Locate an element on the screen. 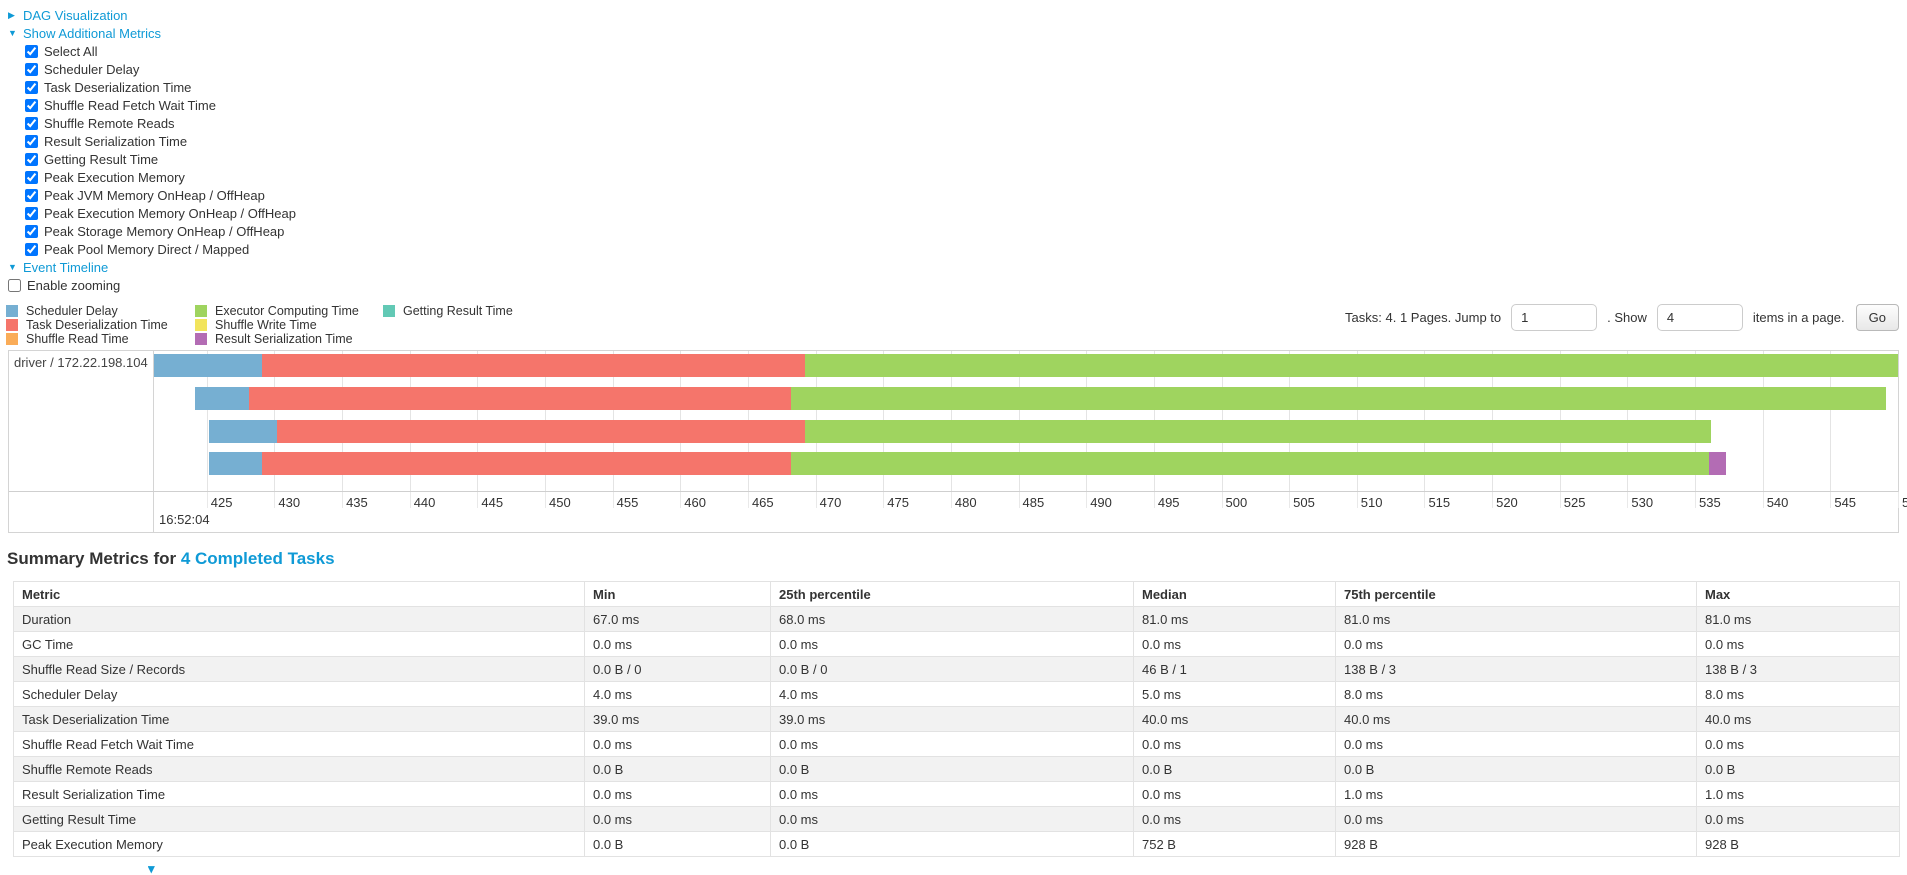 Image resolution: width=1907 pixels, height=875 pixels. task-3-segment-executor-computing is located at coordinates (1258, 431).